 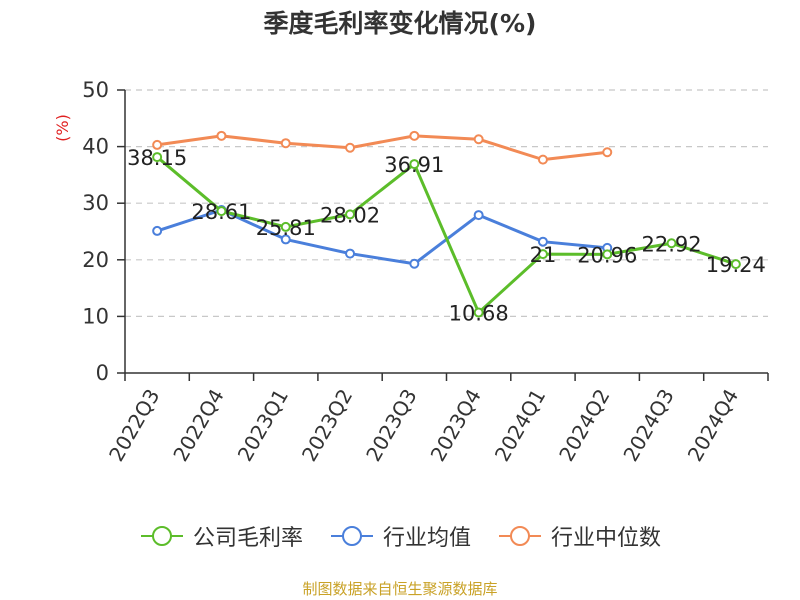 What do you see at coordinates (161, 536) in the screenshot?
I see `legend-marker-company` at bounding box center [161, 536].